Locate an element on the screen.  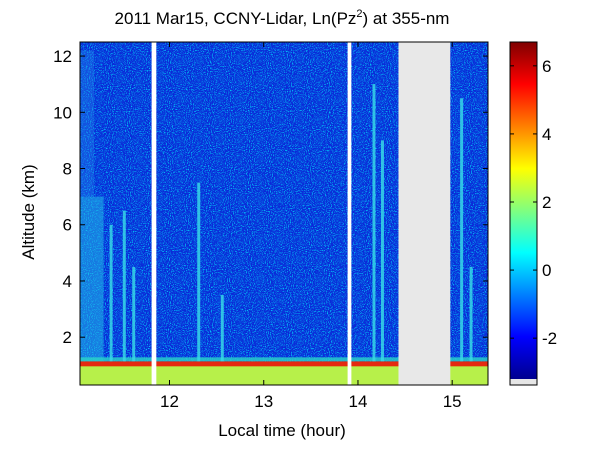
x-tick-label: 12 is located at coordinates (169, 401).